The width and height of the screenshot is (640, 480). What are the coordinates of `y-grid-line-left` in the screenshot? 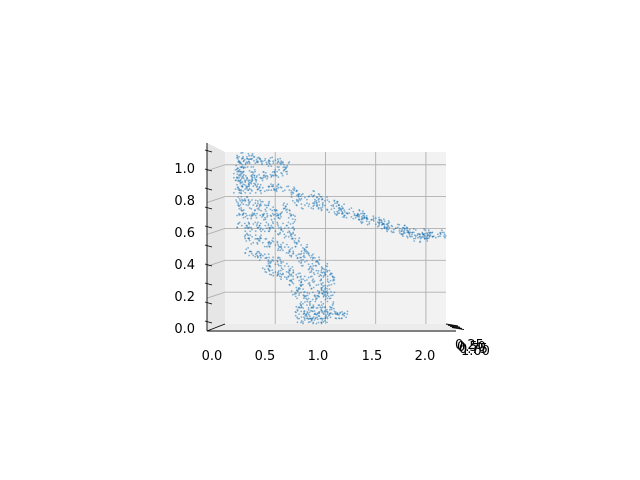 It's located at (216, 231).